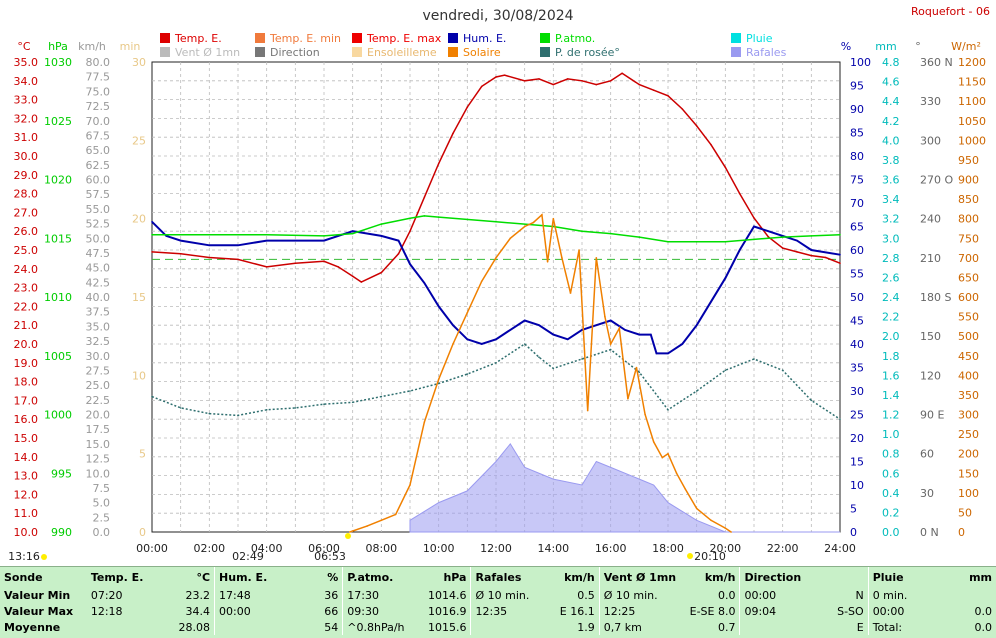 This screenshot has width=996, height=638. Describe the element at coordinates (496, 381) in the screenshot. I see `series-line-p-de-ros-e-` at that location.